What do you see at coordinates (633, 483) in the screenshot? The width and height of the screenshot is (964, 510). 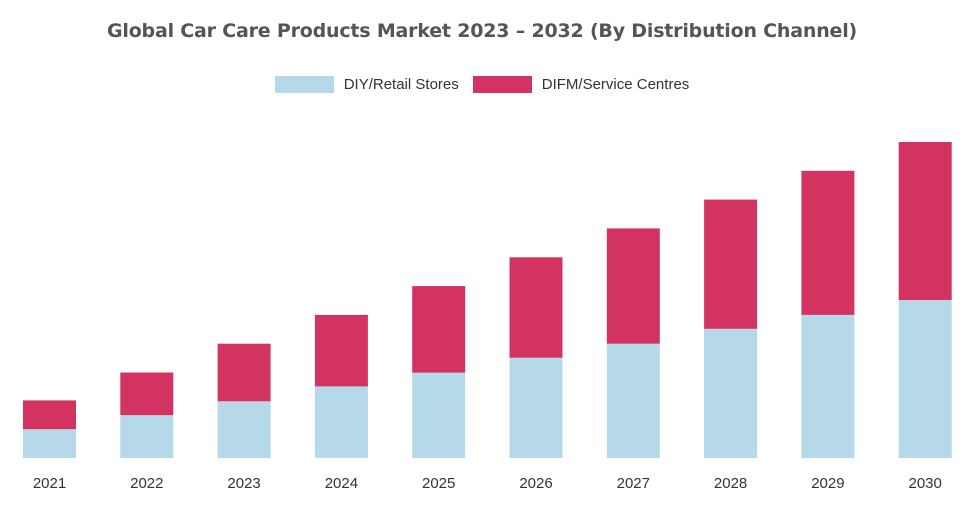 I see `x-tick-label-2027: 2027` at bounding box center [633, 483].